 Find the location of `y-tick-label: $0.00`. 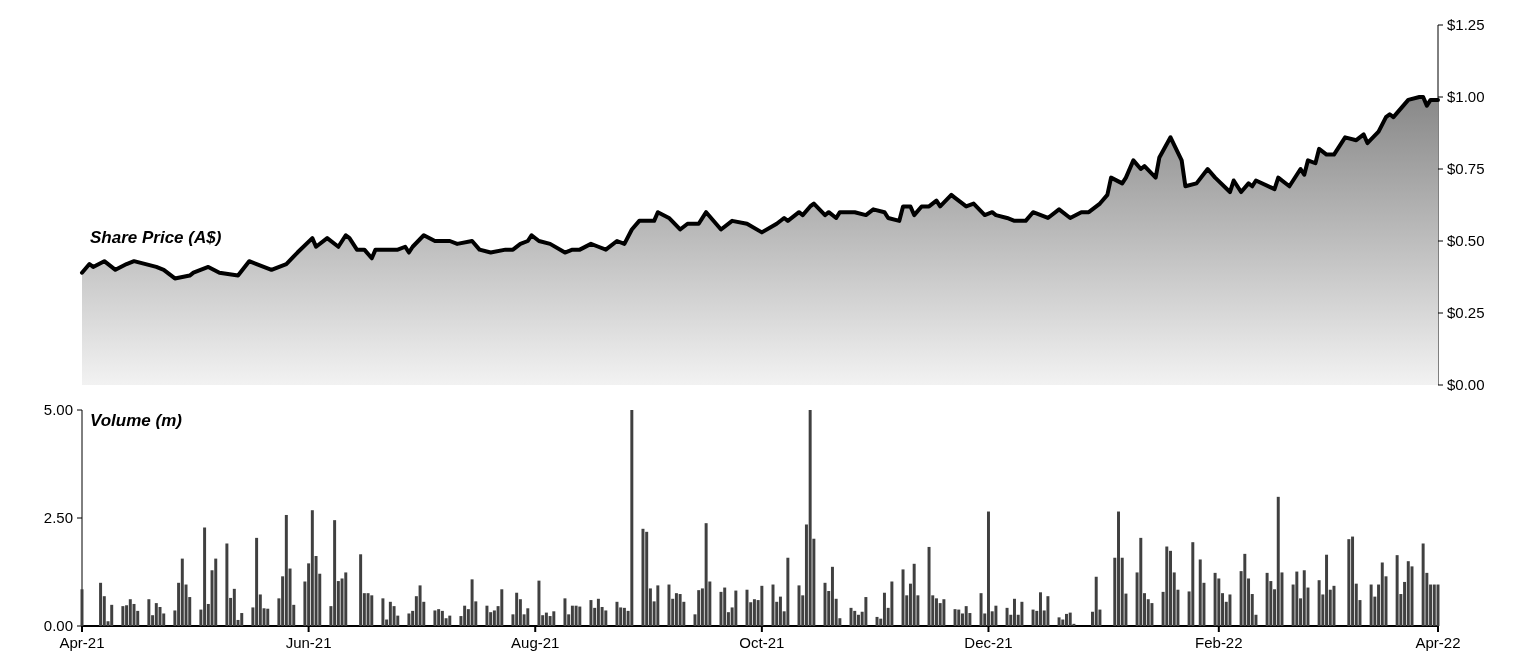

y-tick-label: $0.00 is located at coordinates (1466, 385).